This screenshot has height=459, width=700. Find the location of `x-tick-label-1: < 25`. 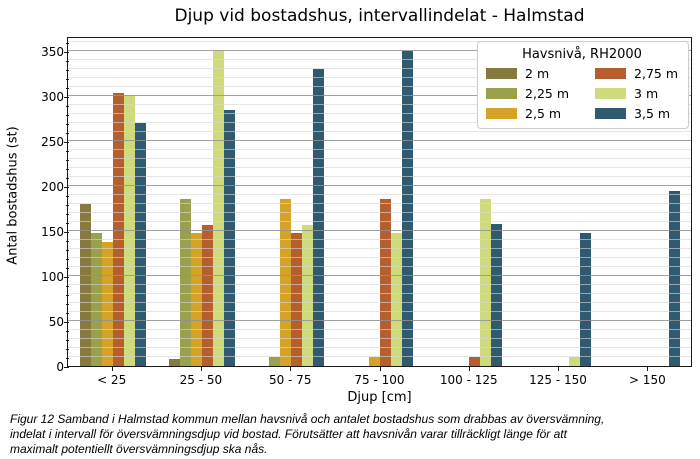

x-tick-label-1: < 25 is located at coordinates (112, 380).